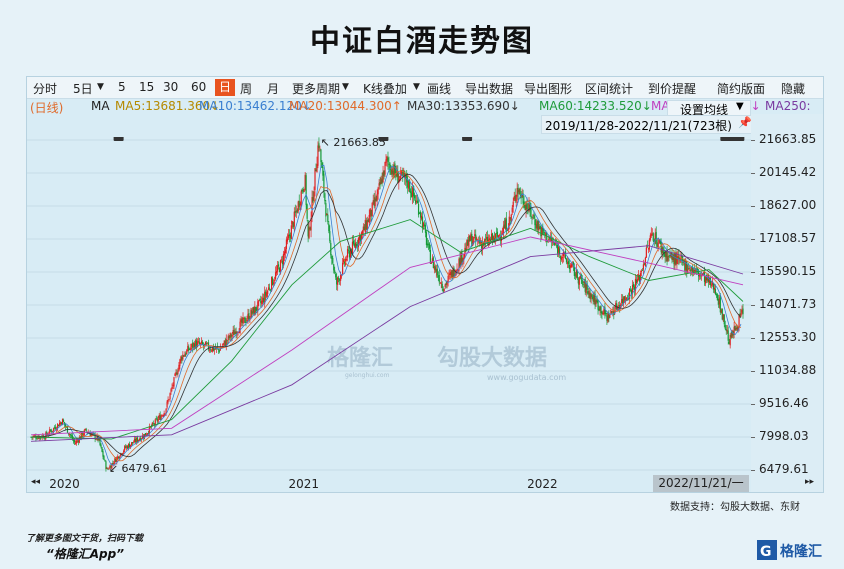 This screenshot has width=844, height=569. Describe the element at coordinates (122, 87) in the screenshot. I see `toolbar-item-2: 5` at that location.